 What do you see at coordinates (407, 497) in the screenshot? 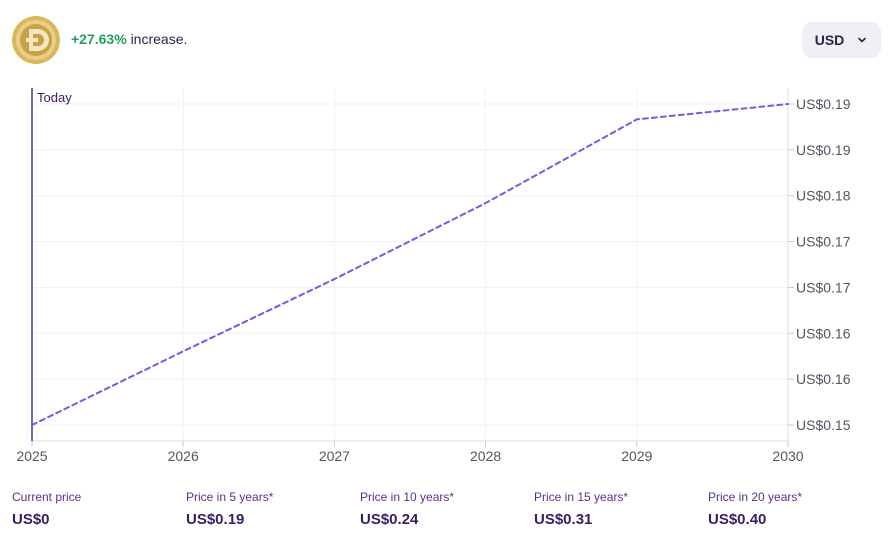
I see `stat-label: Price in 10 years*` at bounding box center [407, 497].